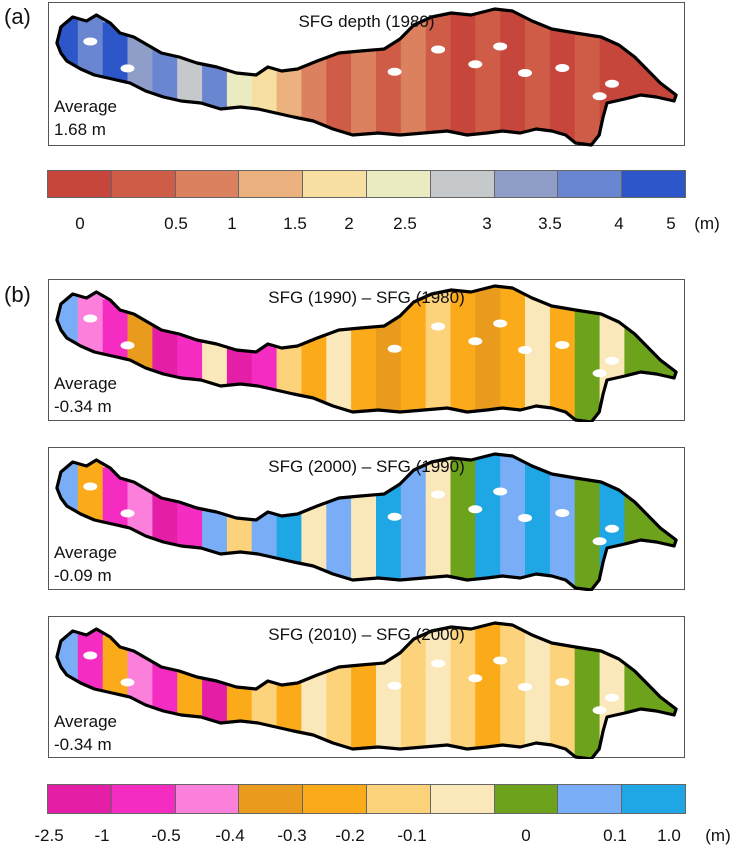 This screenshot has width=745, height=850. Describe the element at coordinates (366, 466) in the screenshot. I see `map-title-b2: SFG (2000) – SFG (1990)` at that location.